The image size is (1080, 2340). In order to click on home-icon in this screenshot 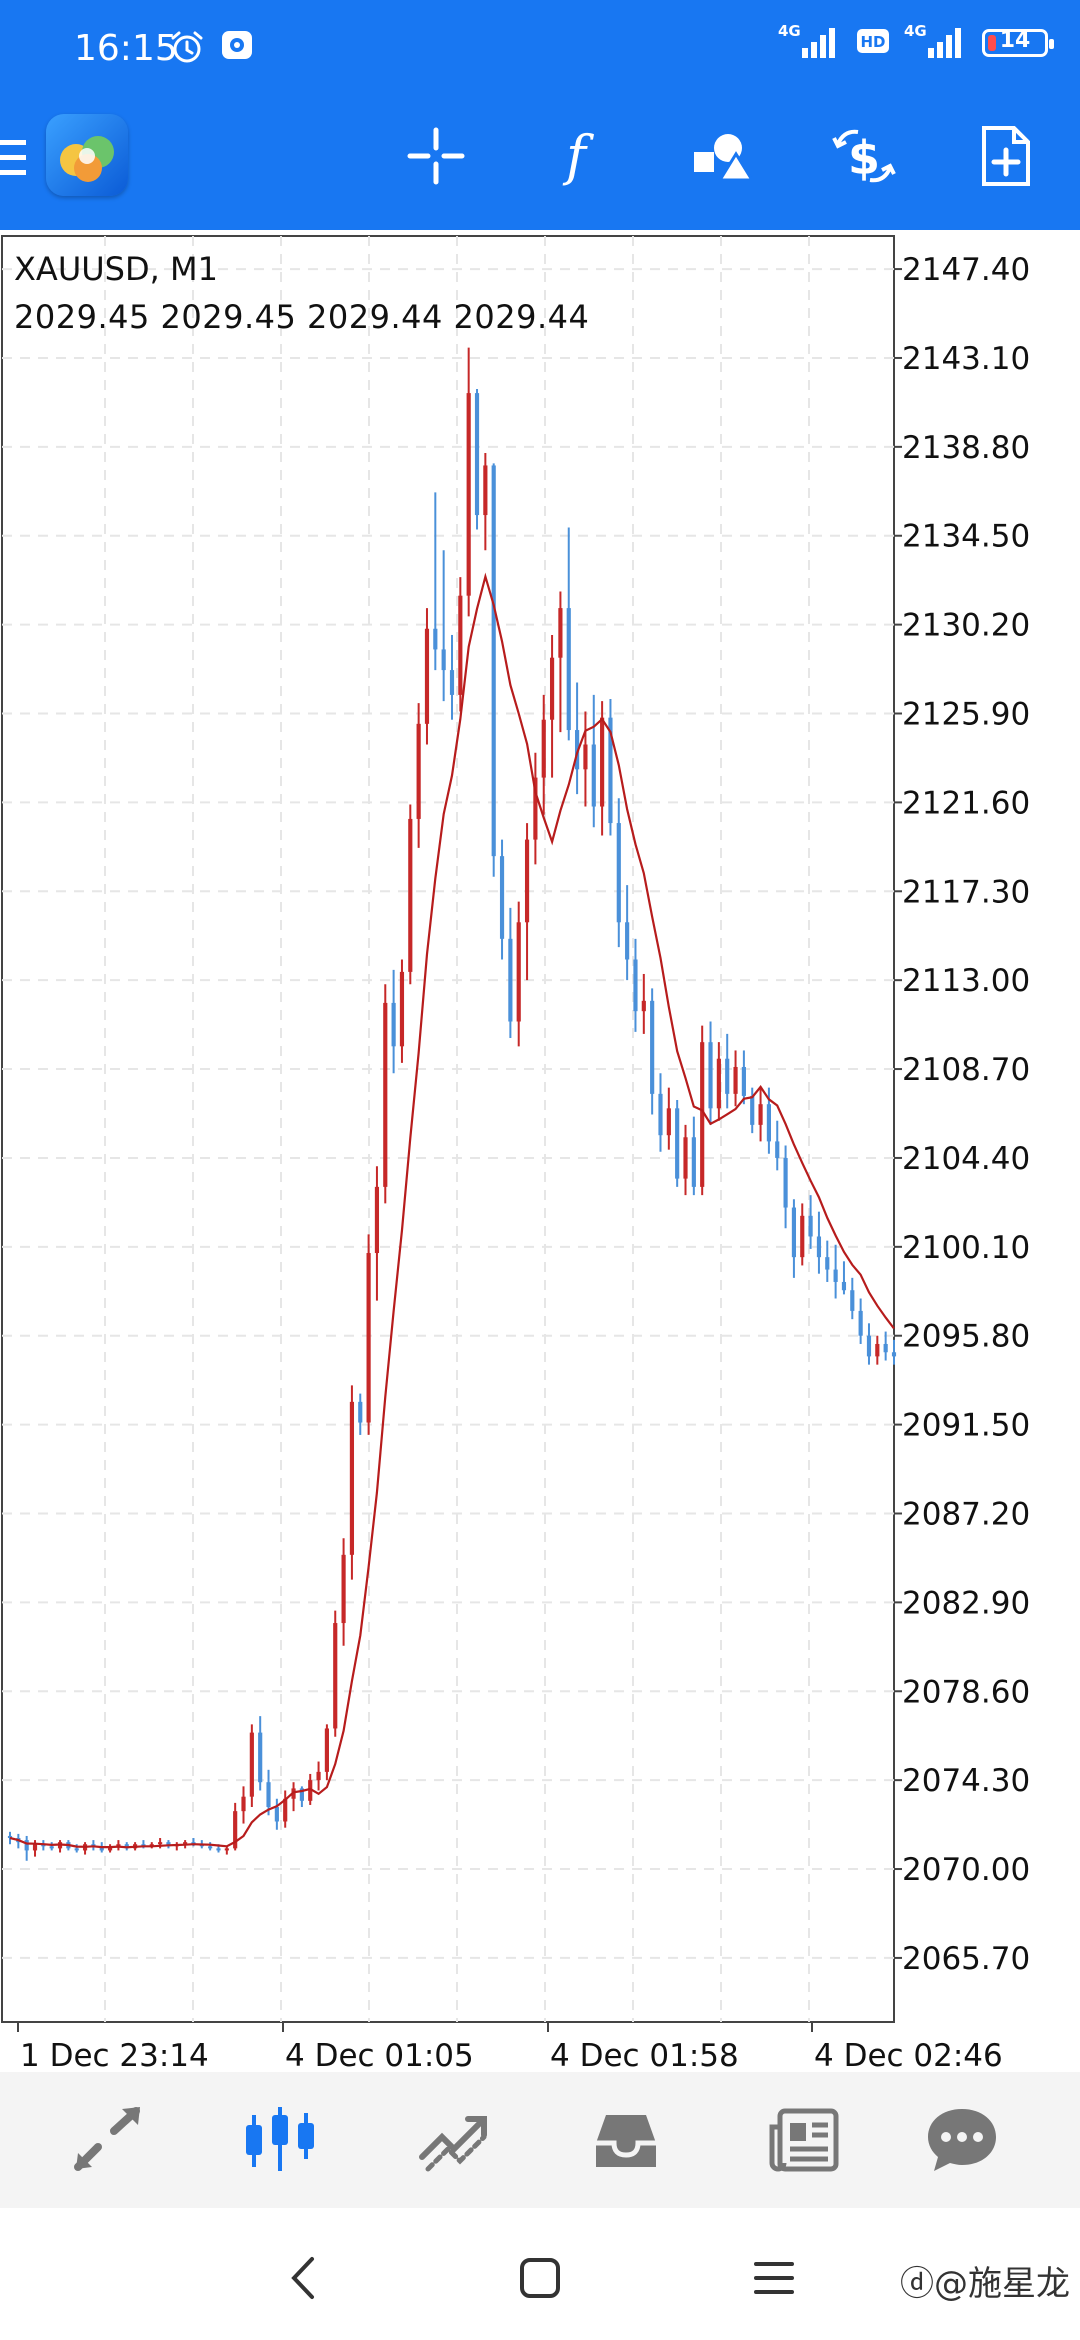, I will do `click(540, 2278)`.